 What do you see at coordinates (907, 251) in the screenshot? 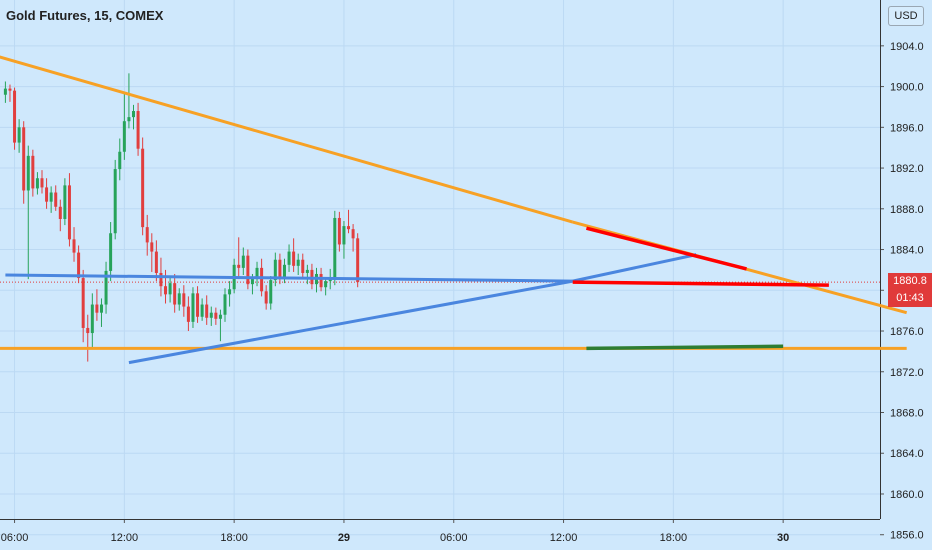
I see `y-tick-label: 1884.0` at bounding box center [907, 251].